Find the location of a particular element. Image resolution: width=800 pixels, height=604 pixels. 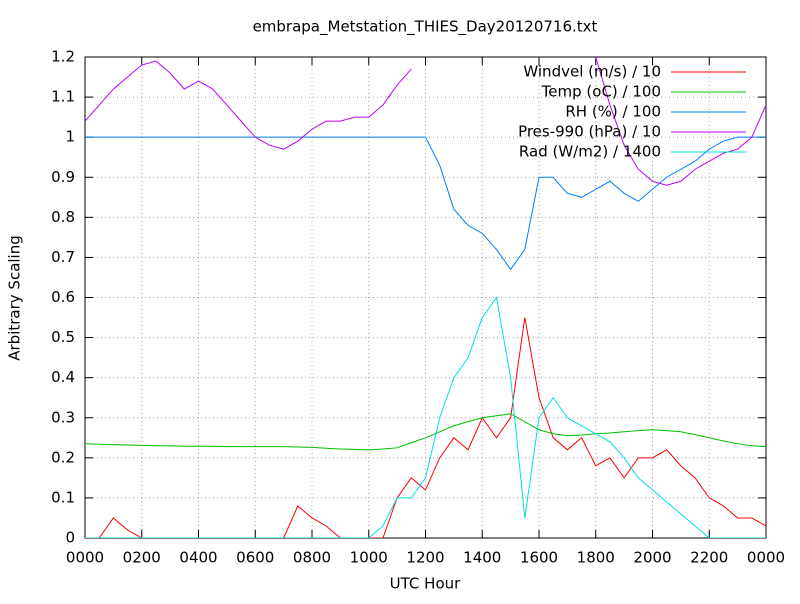

legend-label: Temp (oC) / 100 is located at coordinates (601, 92).